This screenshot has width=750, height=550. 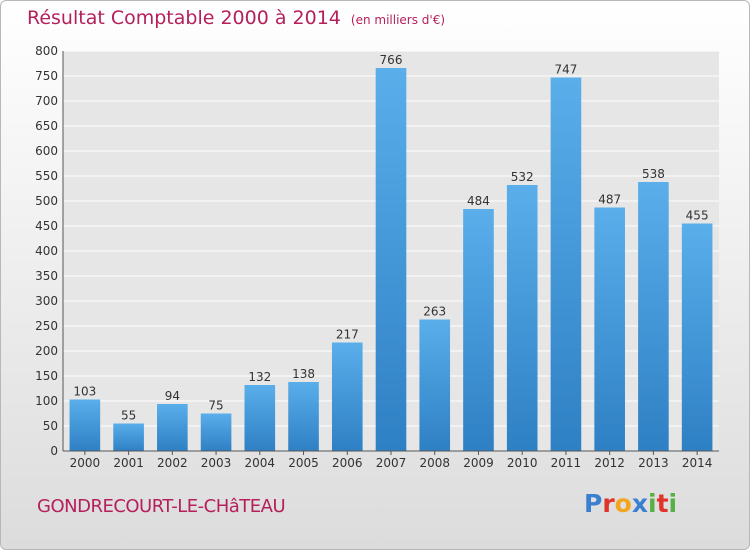 What do you see at coordinates (522, 177) in the screenshot?
I see `bar-value-label: 532` at bounding box center [522, 177].